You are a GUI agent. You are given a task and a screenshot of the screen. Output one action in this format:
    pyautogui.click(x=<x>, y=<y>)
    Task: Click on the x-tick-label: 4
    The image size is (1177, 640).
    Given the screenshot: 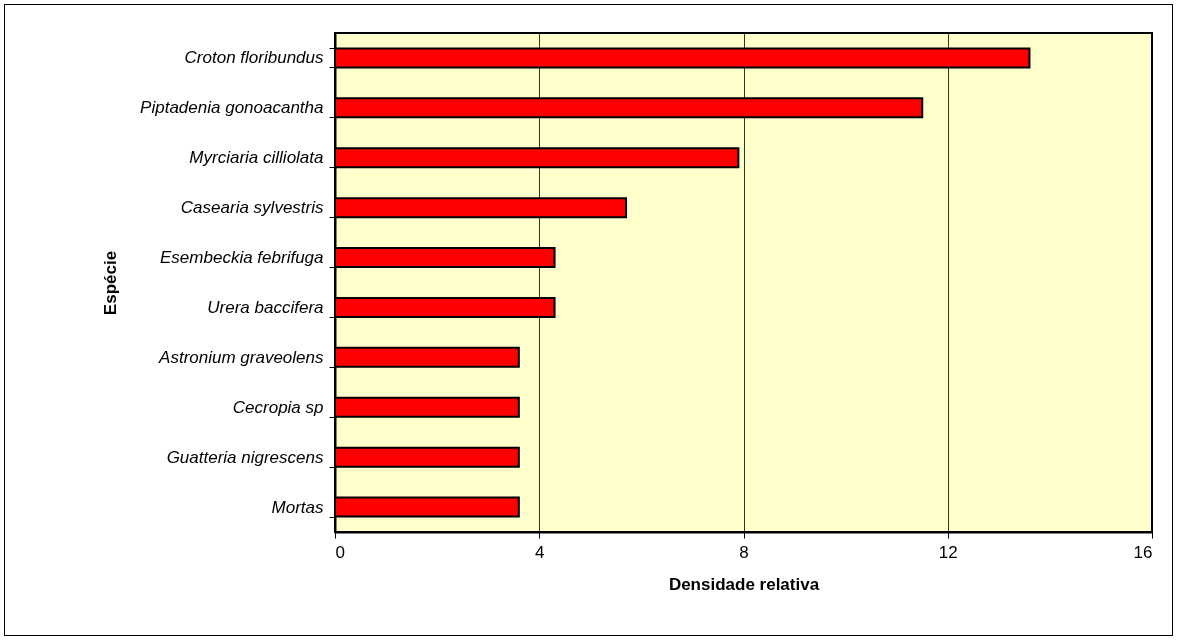 What is the action you would take?
    pyautogui.click(x=540, y=552)
    